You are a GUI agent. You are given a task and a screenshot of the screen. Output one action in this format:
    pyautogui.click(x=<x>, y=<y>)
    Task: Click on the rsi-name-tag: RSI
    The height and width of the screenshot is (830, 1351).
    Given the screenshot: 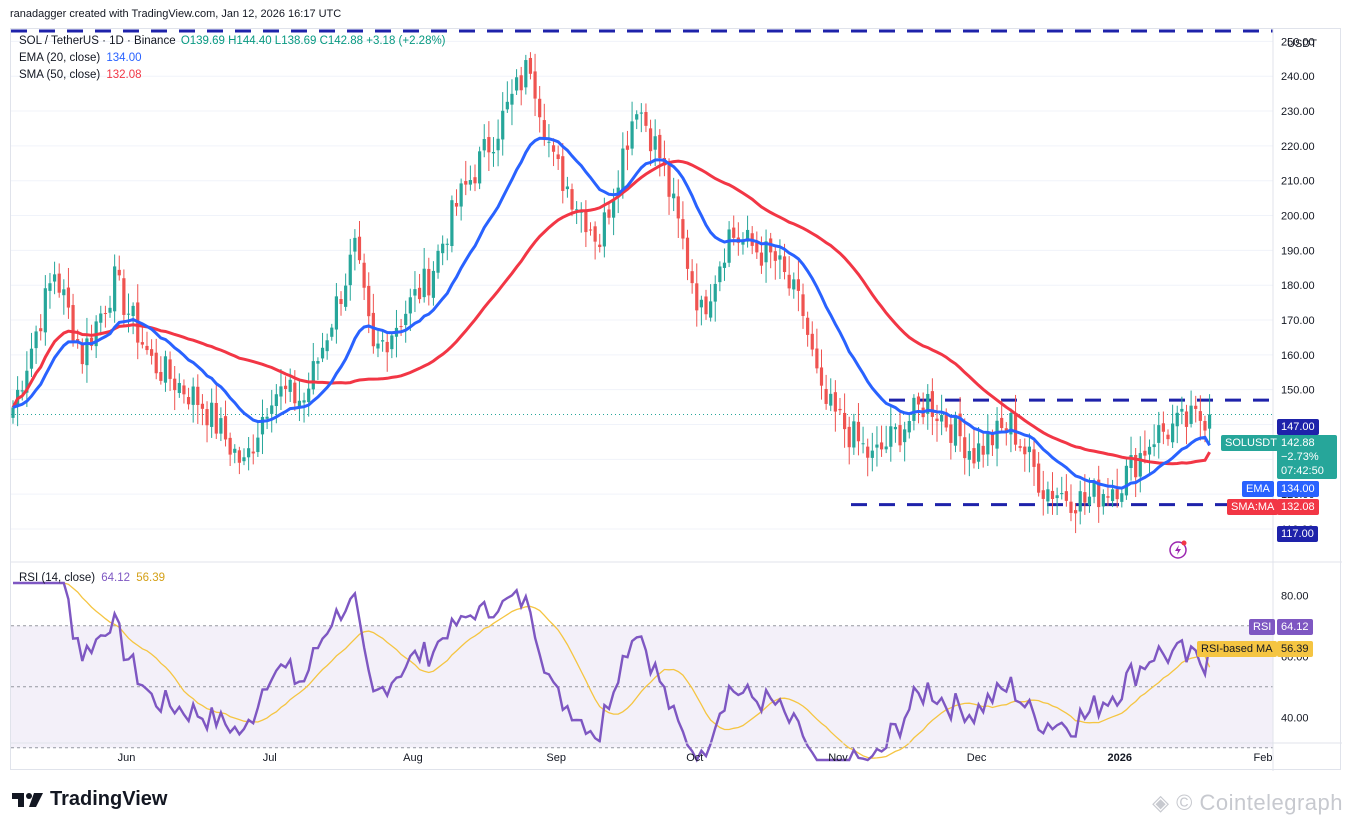 What is the action you would take?
    pyautogui.click(x=1262, y=627)
    